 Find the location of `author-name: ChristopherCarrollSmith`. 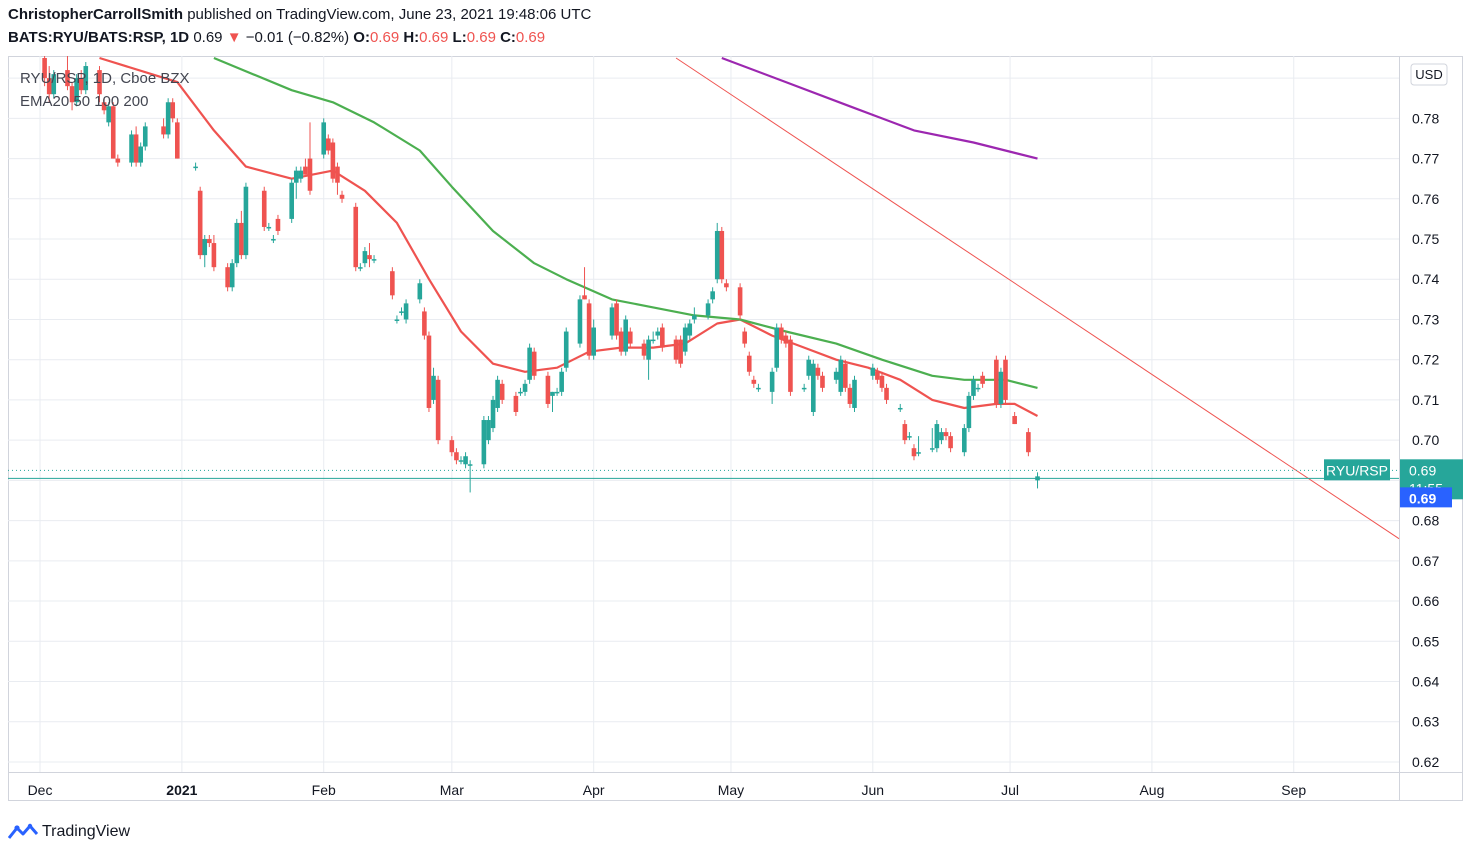

author-name: ChristopherCarrollSmith is located at coordinates (96, 14).